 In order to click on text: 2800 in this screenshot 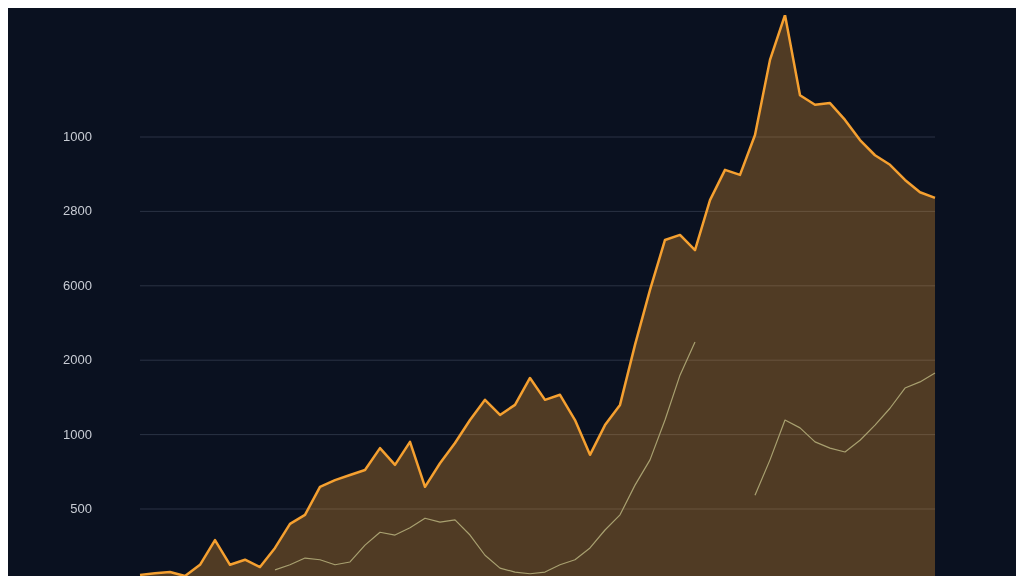, I will do `click(77, 211)`.